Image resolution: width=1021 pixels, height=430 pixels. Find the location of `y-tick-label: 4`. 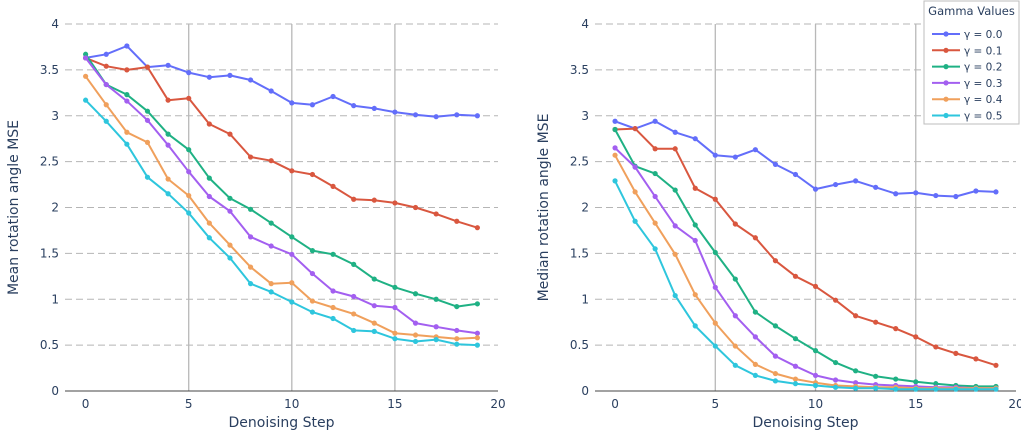

y-tick-label: 4 is located at coordinates (585, 24).